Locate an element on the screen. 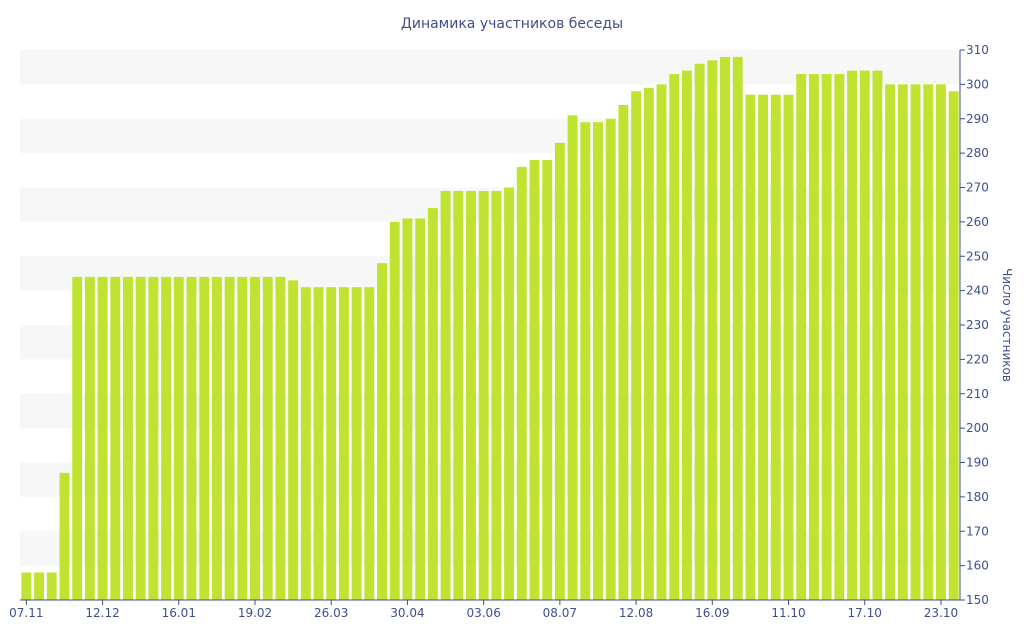 Image resolution: width=1024 pixels, height=640 pixels. y-tick-label: 250 is located at coordinates (977, 256).